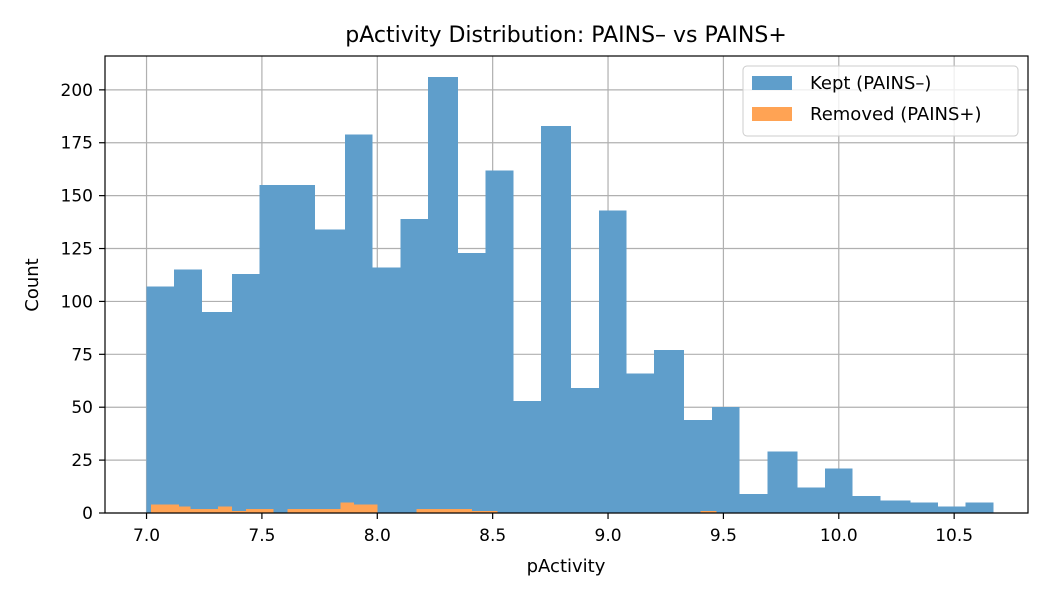 Image resolution: width=1050 pixels, height=600 pixels. Describe the element at coordinates (32, 284) in the screenshot. I see `y-axis-label: Count` at that location.